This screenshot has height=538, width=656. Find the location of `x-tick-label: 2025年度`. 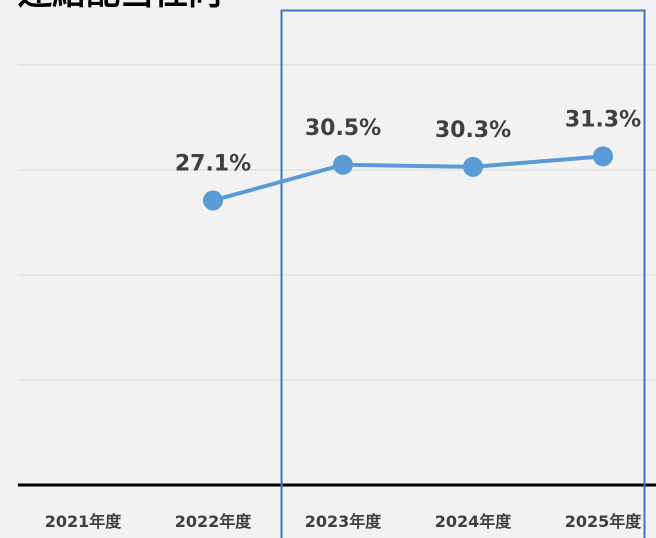

x-tick-label: 2025年度 is located at coordinates (604, 521).